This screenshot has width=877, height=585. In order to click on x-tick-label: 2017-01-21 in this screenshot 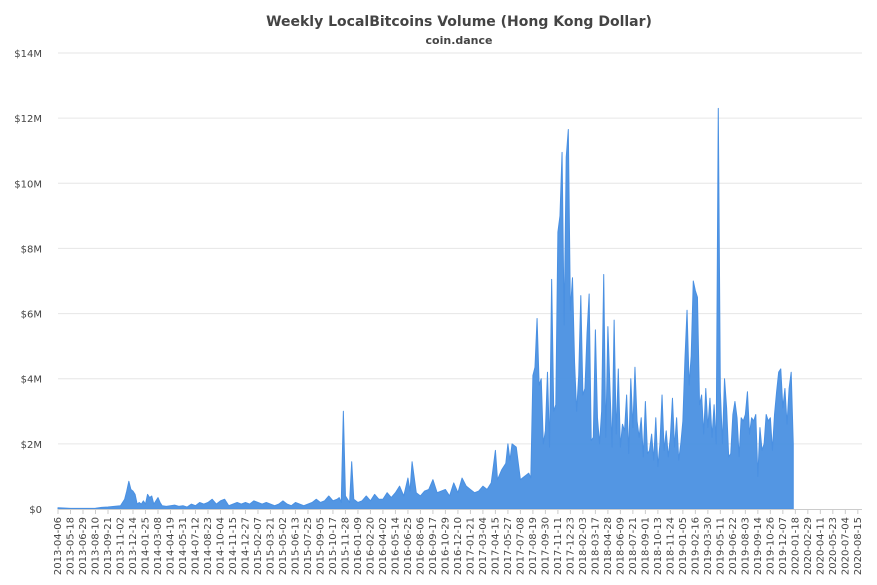, I will do `click(470, 546)`.